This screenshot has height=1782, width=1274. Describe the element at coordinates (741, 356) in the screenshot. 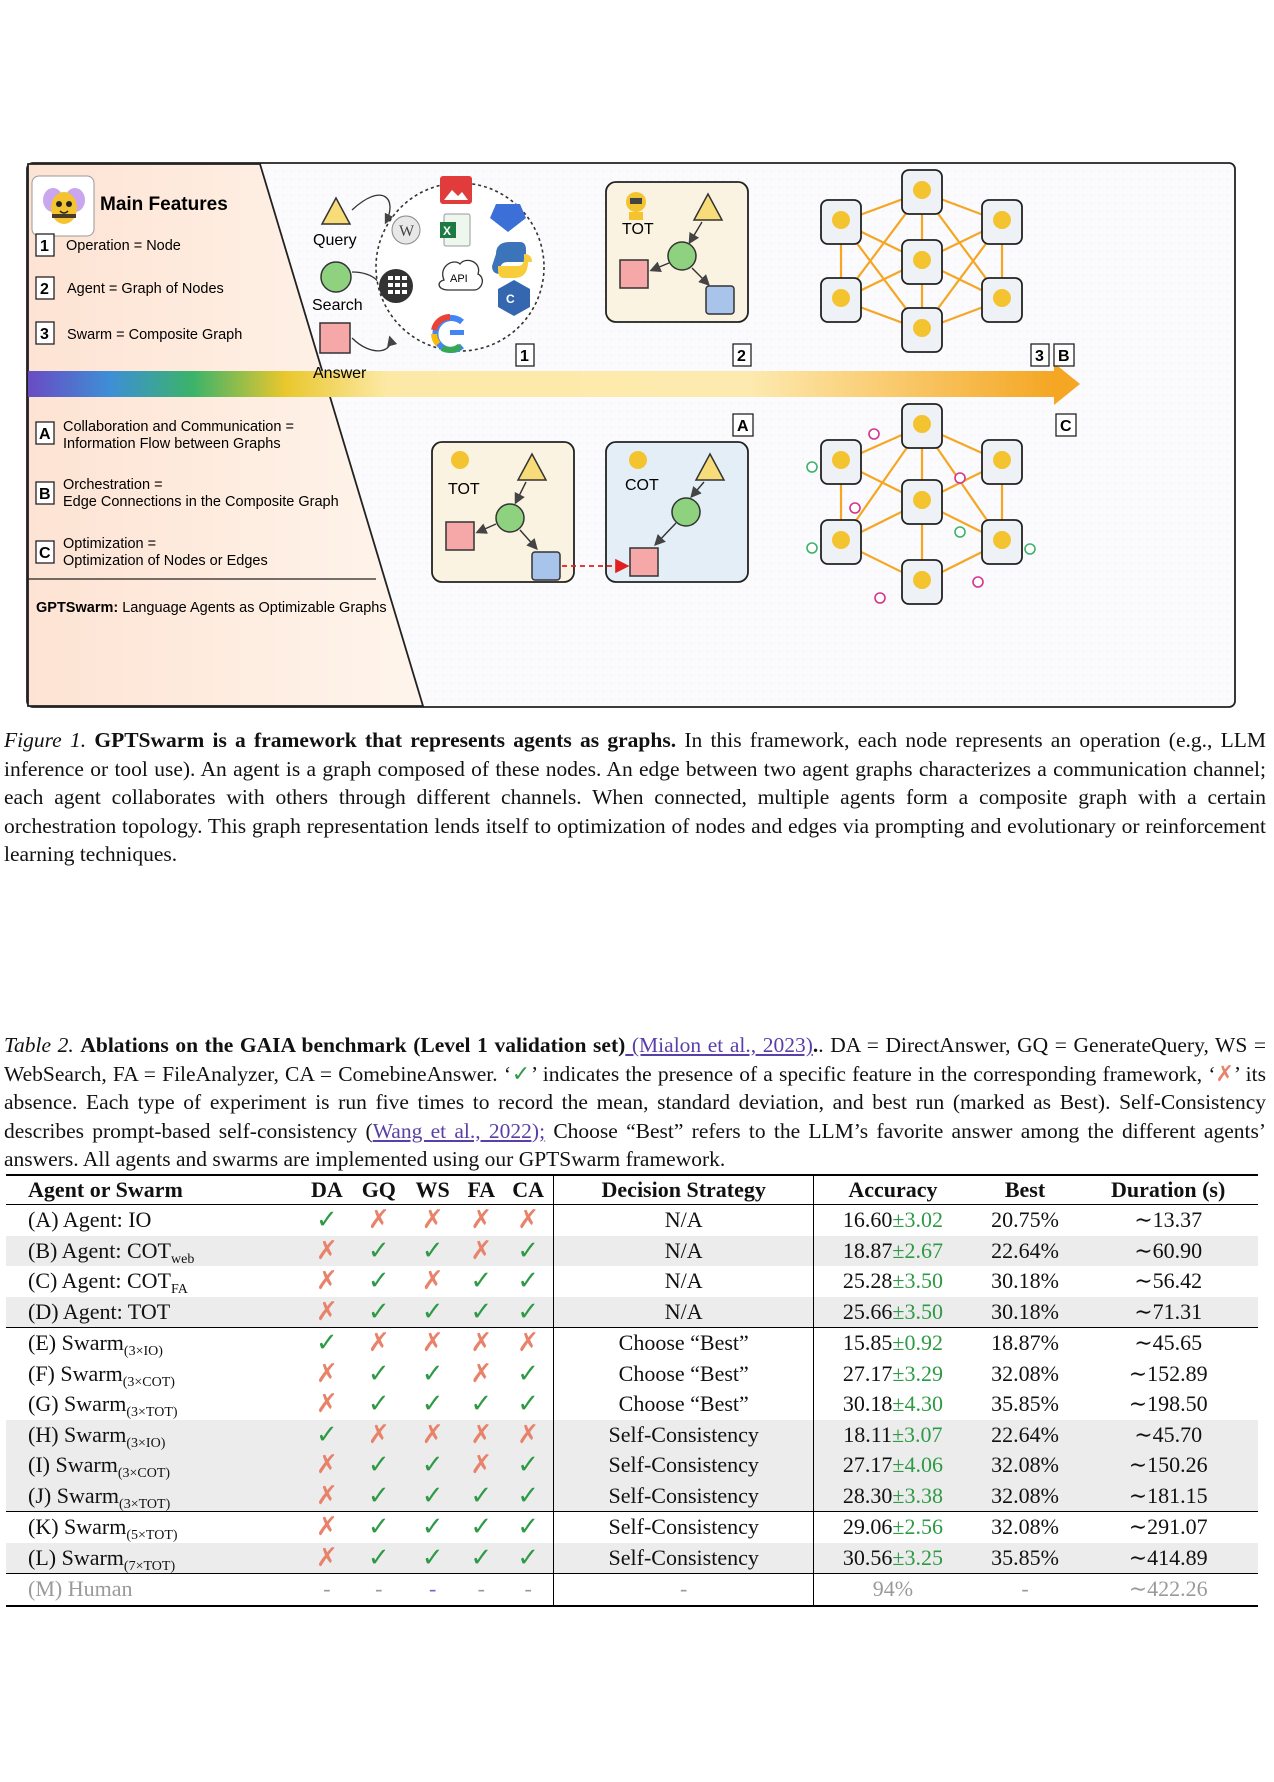

I see `panel-tag-2: 2` at that location.